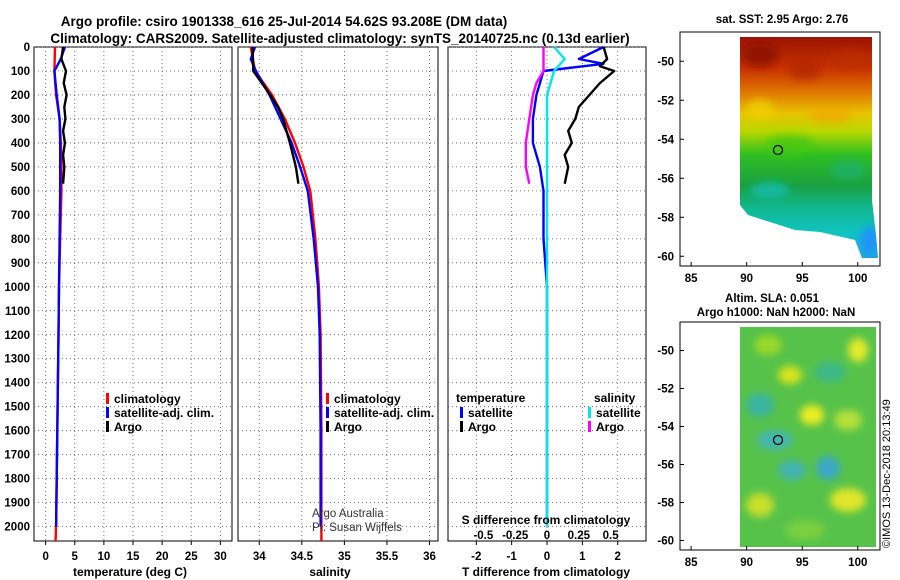 This screenshot has width=900, height=580. What do you see at coordinates (772, 299) in the screenshot?
I see `sla-map-title-line1: Altim. SLA: 0.051` at bounding box center [772, 299].